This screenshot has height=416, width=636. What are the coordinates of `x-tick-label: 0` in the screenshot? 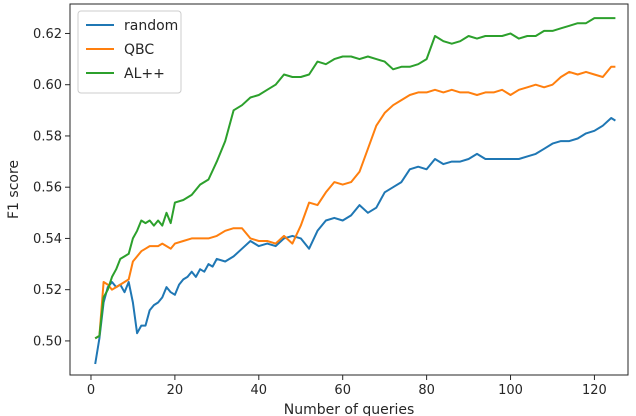 It's located at (91, 390).